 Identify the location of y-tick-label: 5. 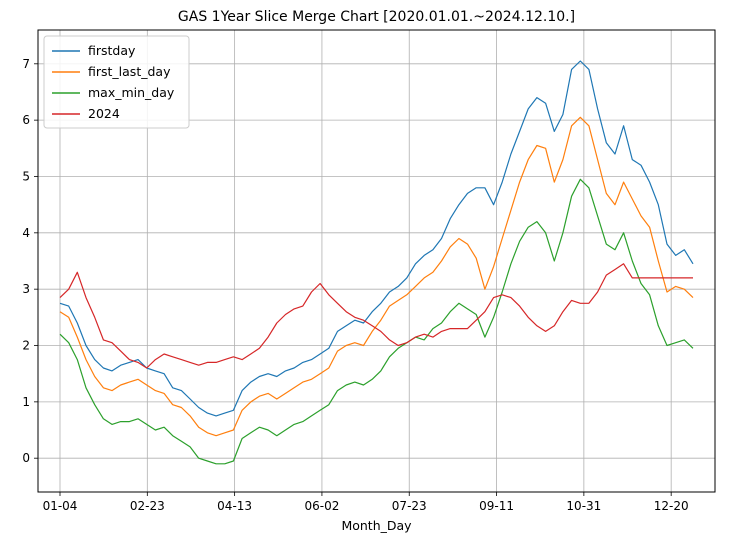
(26, 176).